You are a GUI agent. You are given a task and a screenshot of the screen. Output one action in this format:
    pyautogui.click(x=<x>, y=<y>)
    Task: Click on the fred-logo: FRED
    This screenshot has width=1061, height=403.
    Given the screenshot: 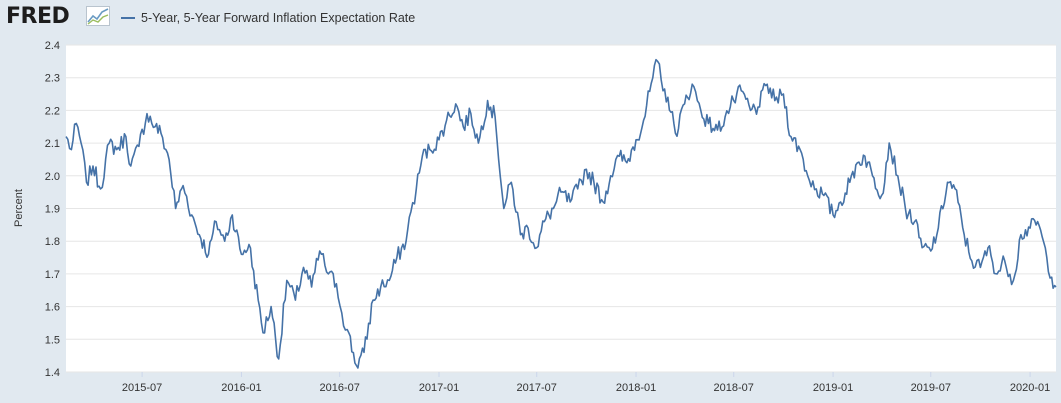 What is the action you would take?
    pyautogui.click(x=38, y=16)
    